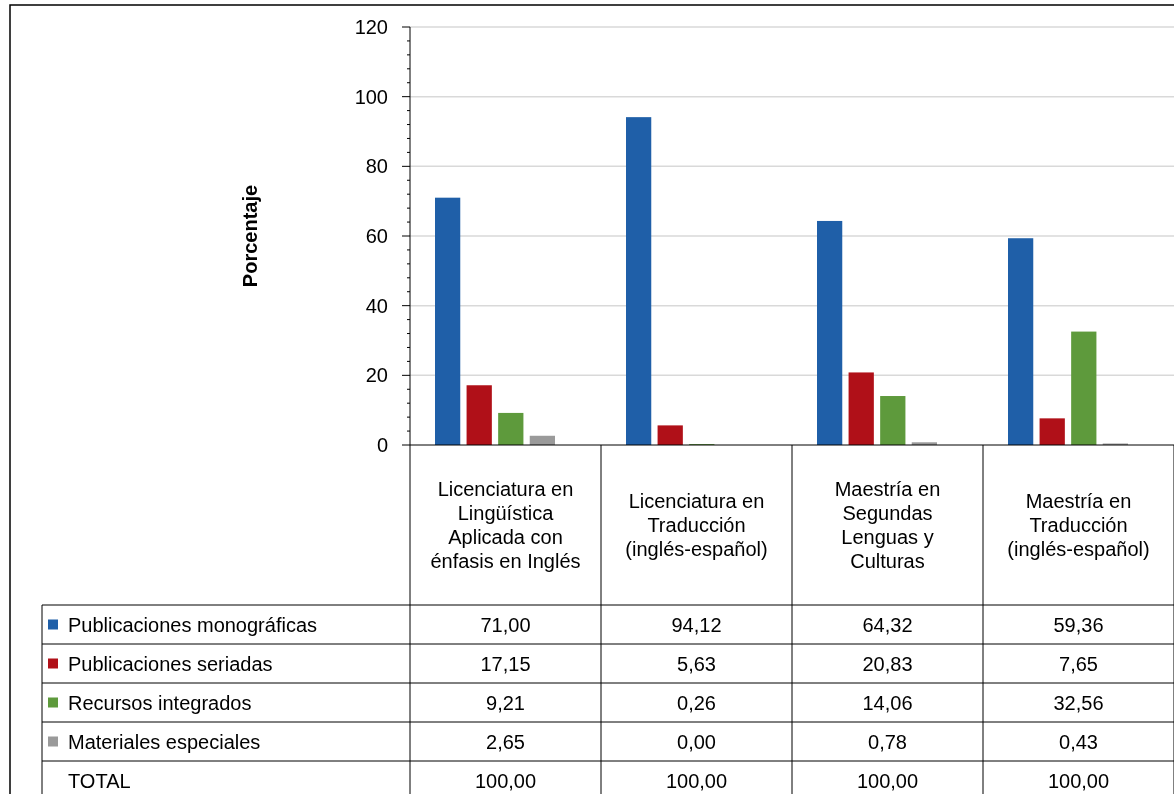  I want to click on data-label: 0,78, so click(887, 741).